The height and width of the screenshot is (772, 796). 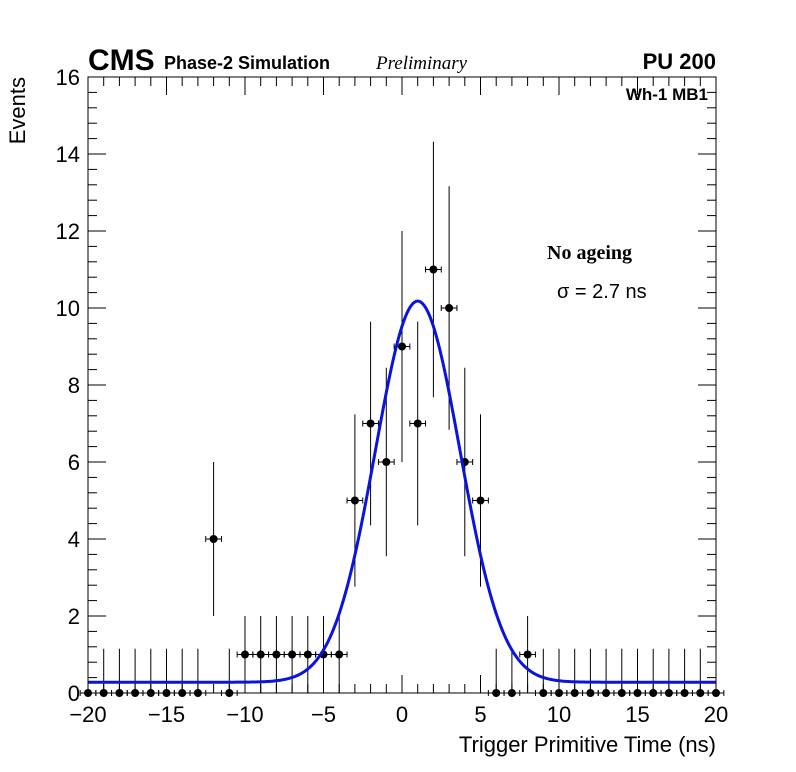 I want to click on y-tick-label: 8, so click(x=74, y=385).